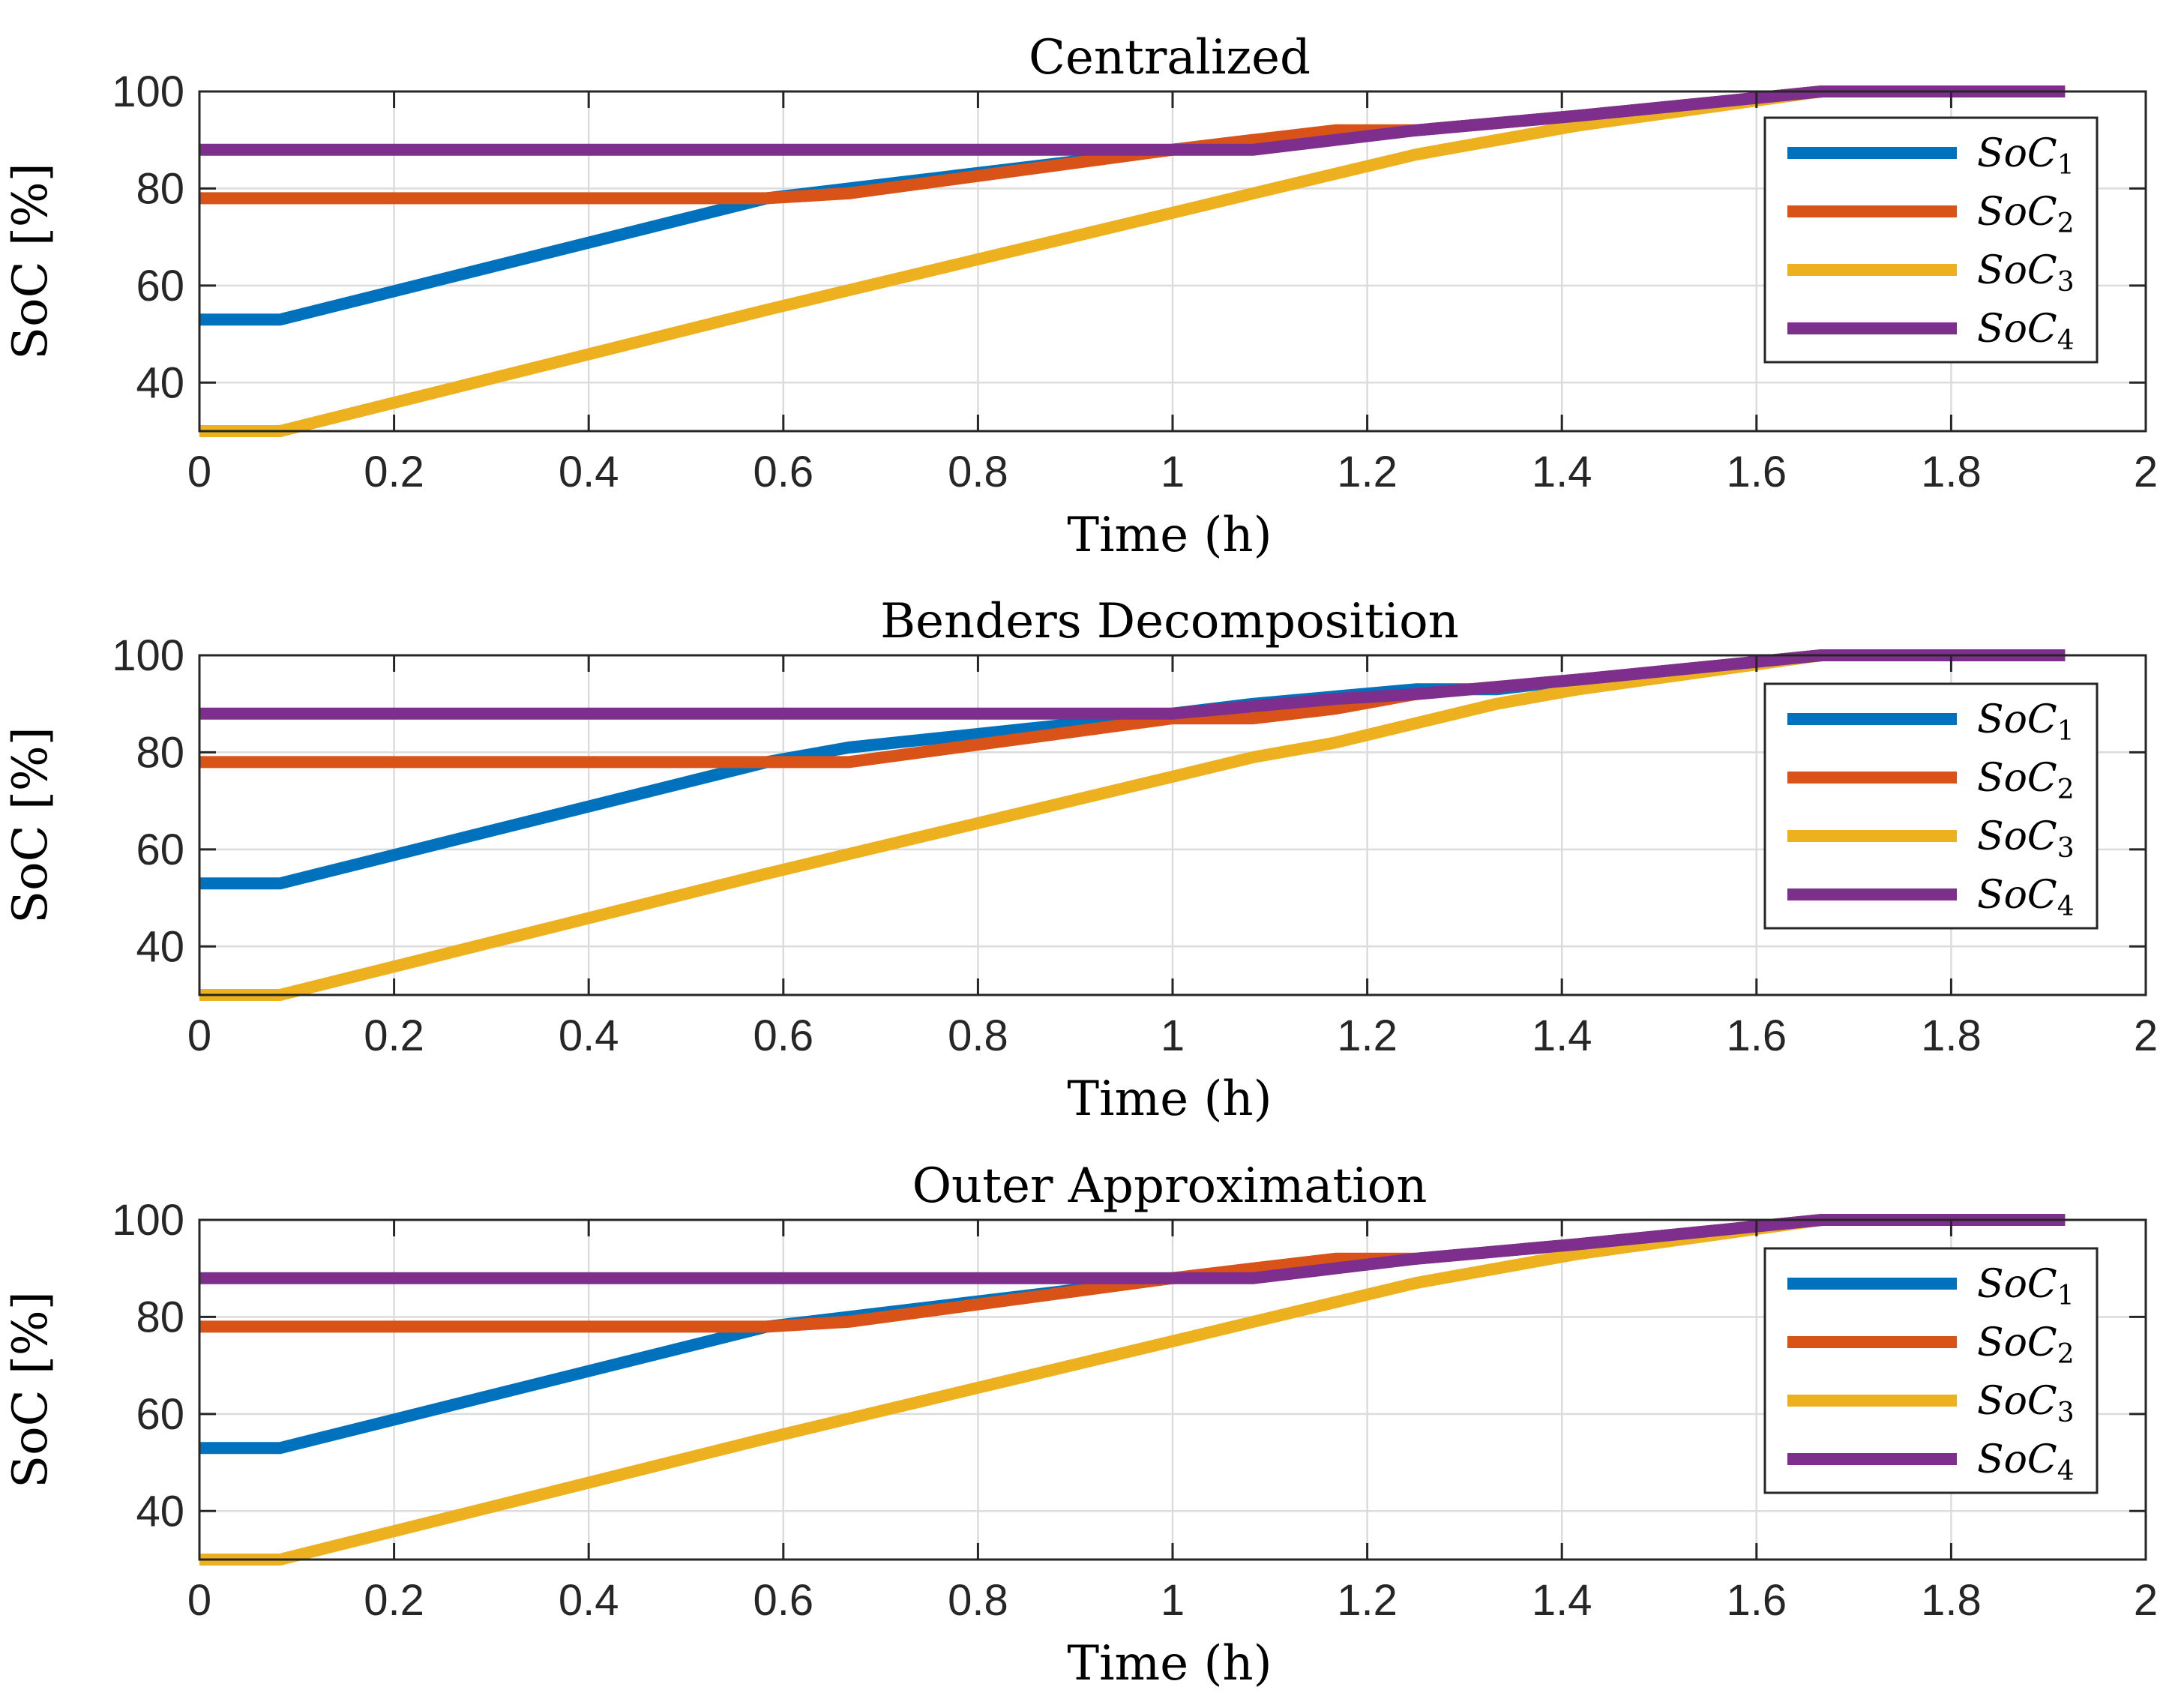 Image resolution: width=2184 pixels, height=1702 pixels. I want to click on chart-title: Outer Approximation, so click(1170, 1186).